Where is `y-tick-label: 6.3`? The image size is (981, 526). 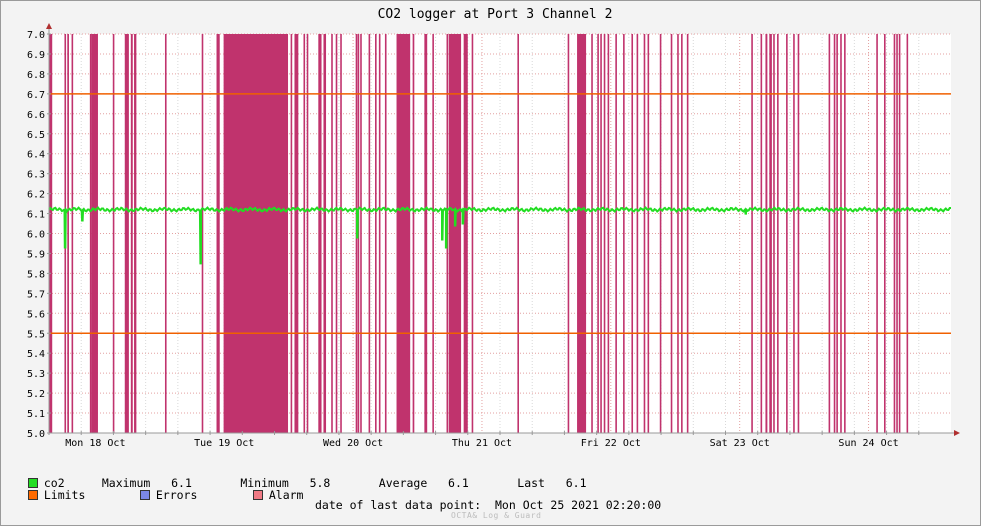 y-tick-label: 6.3 is located at coordinates (36, 175).